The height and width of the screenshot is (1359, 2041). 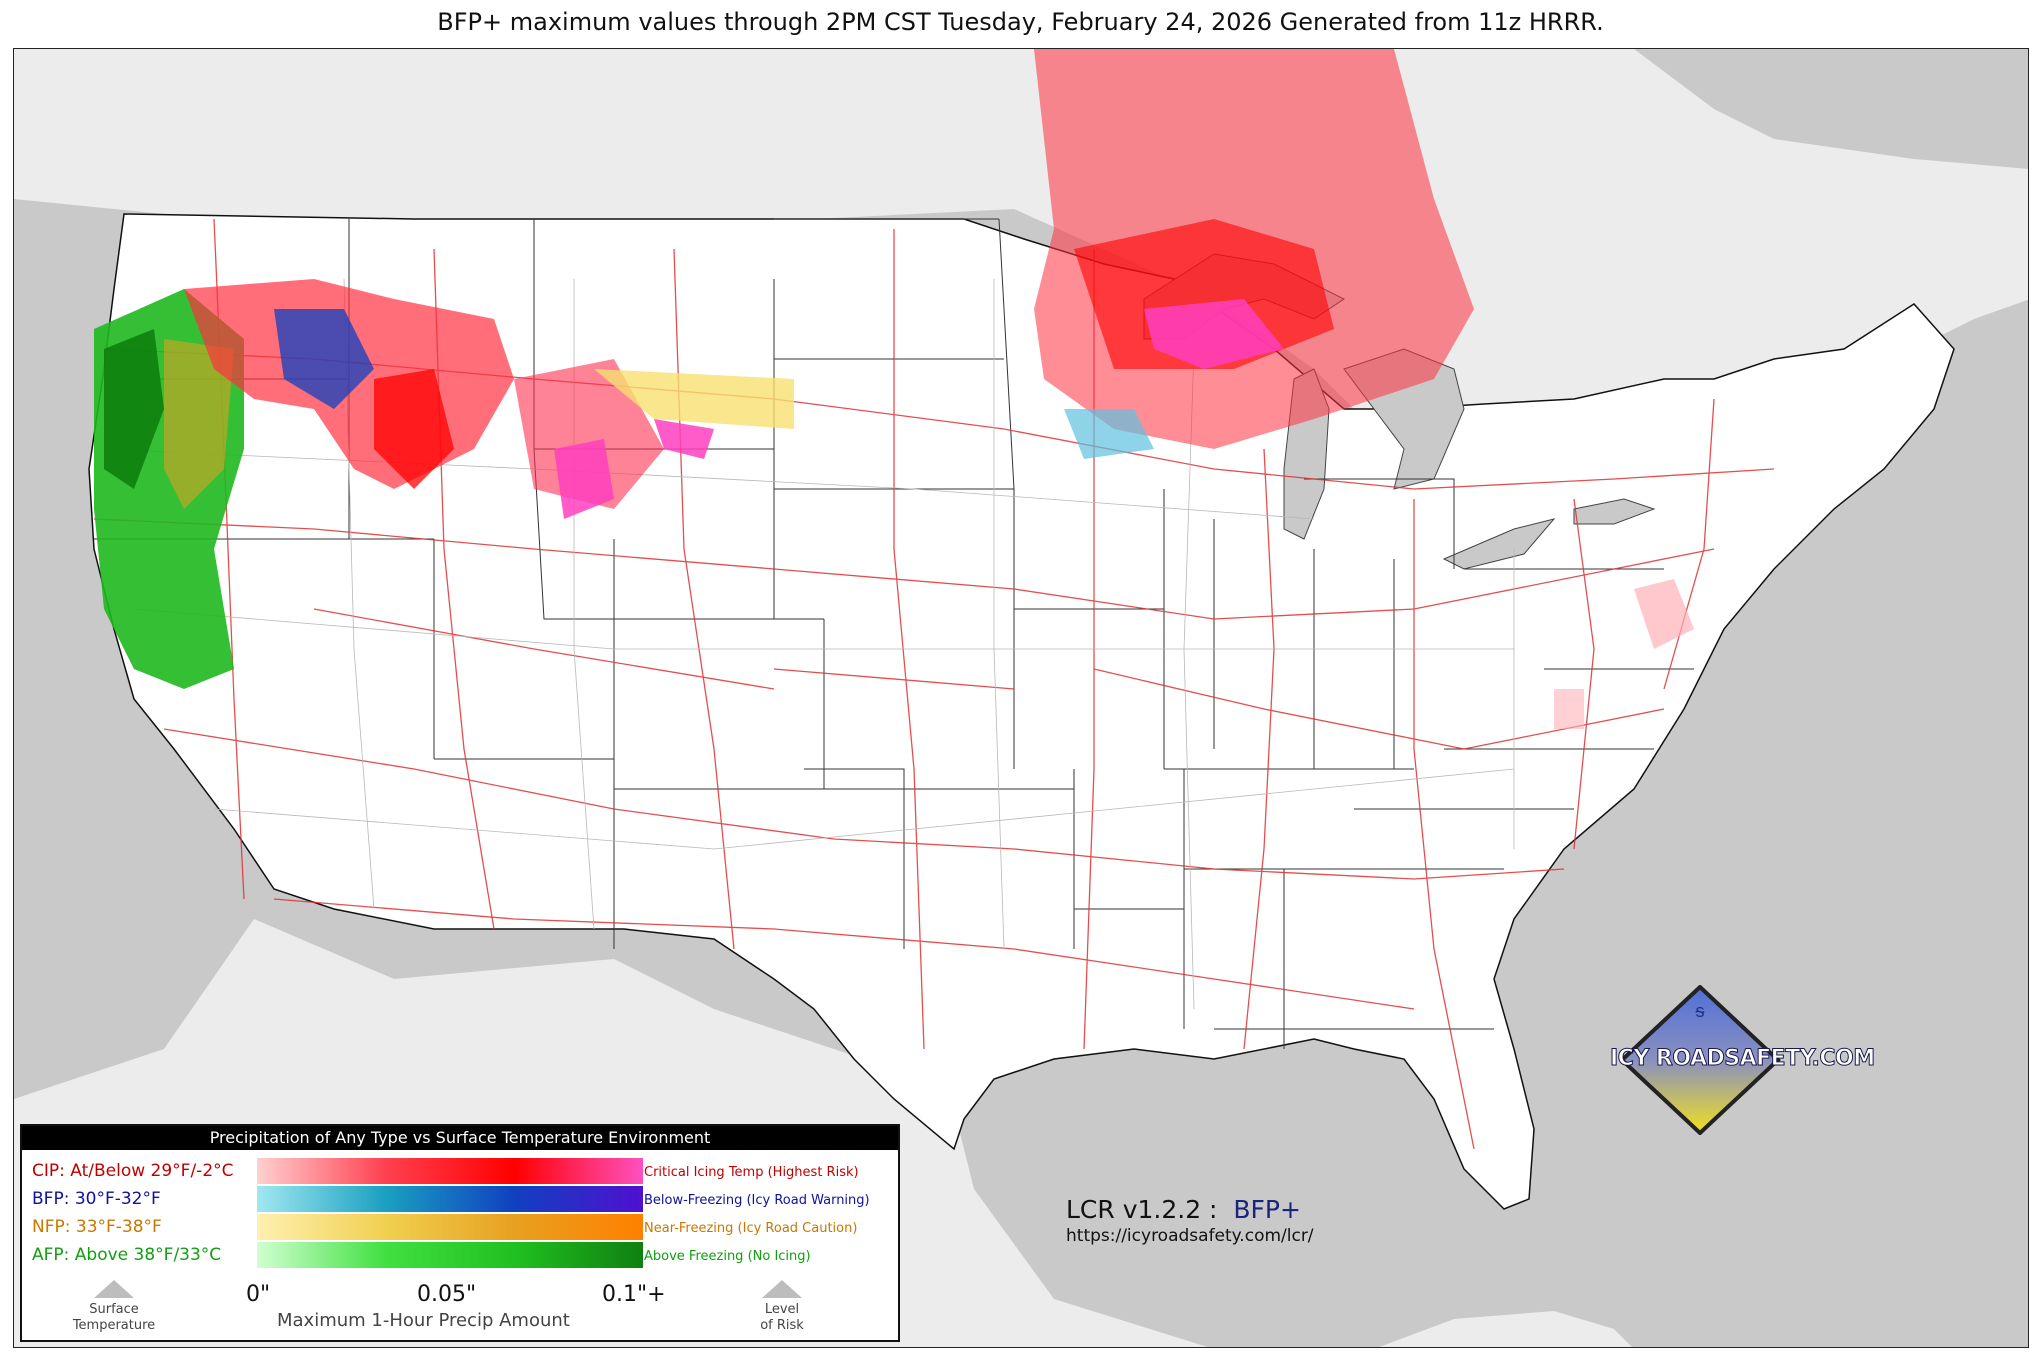 What do you see at coordinates (97, 1227) in the screenshot?
I see `legend-label-nfp: NFP: 33°F-38°F` at bounding box center [97, 1227].